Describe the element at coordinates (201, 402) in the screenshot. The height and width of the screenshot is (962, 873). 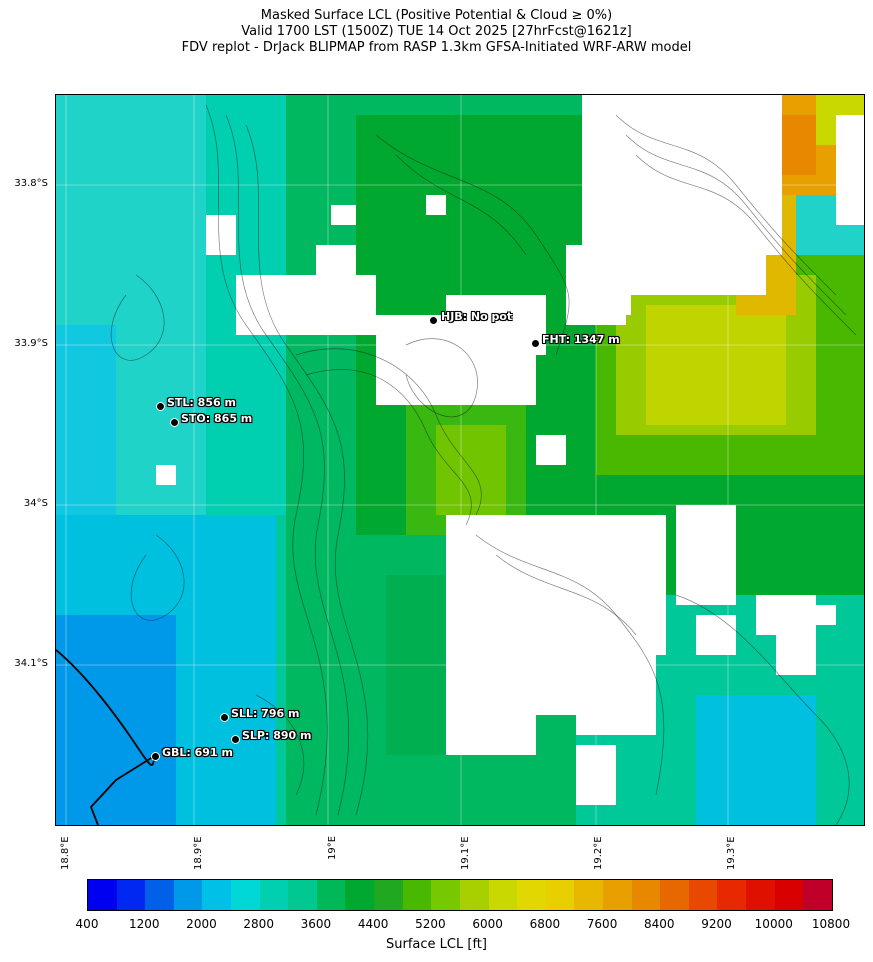
I see `station-label-stl: STL: 856 m` at that location.